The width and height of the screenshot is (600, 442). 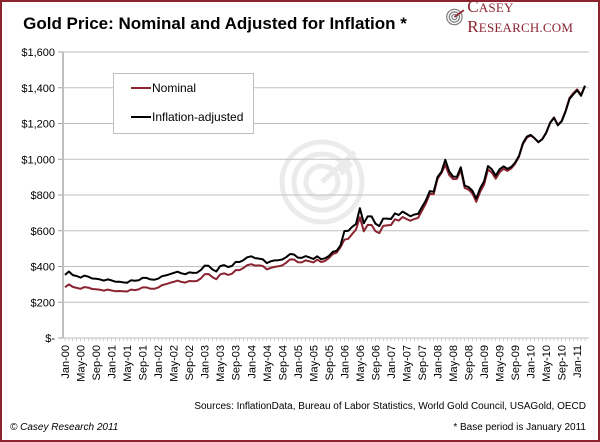 I want to click on x-tick-label: Sep-10, so click(x=563, y=362).